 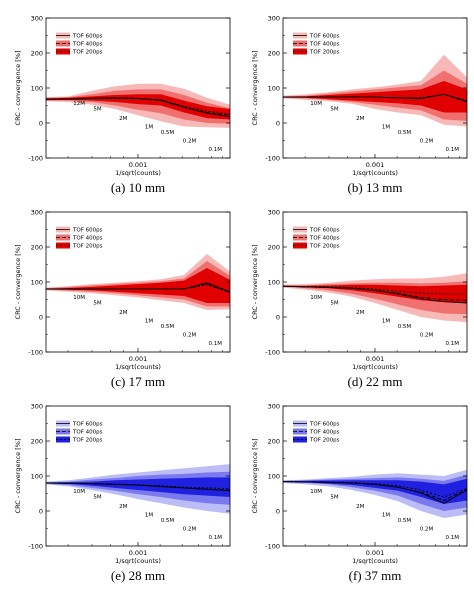 What do you see at coordinates (375, 575) in the screenshot?
I see `panel-caption: (f) 37 mm` at bounding box center [375, 575].